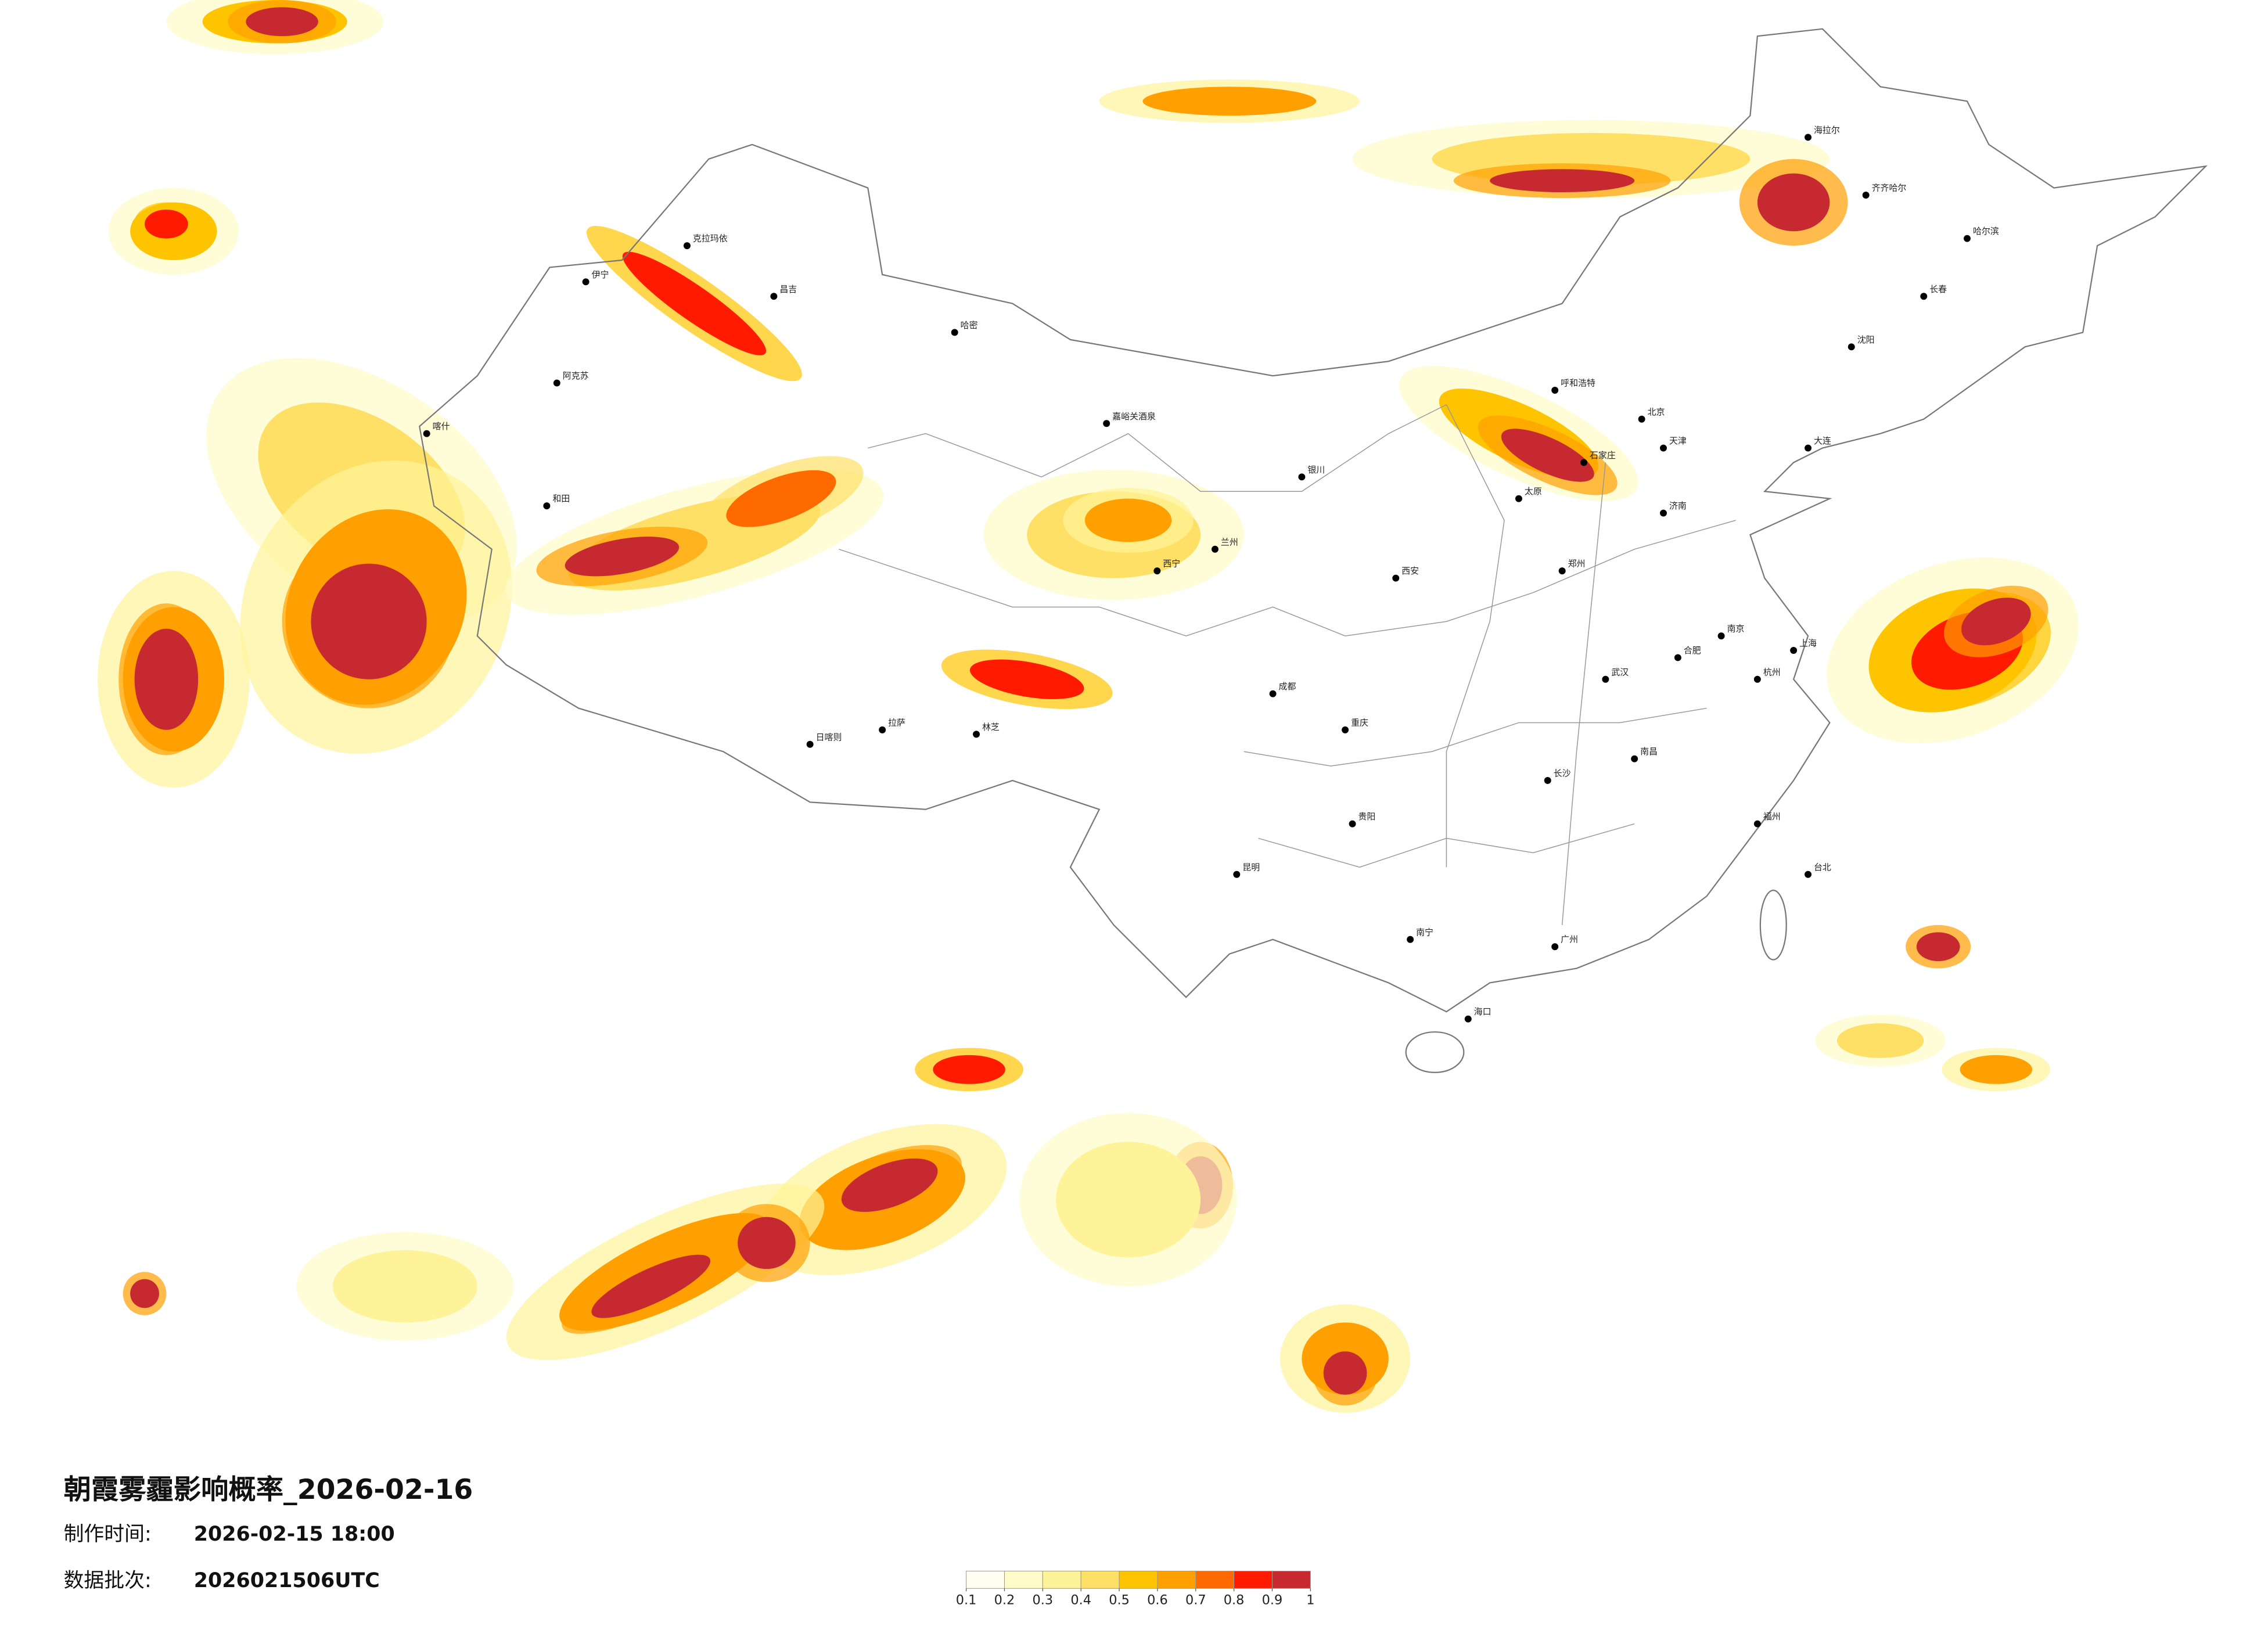  What do you see at coordinates (1004, 1600) in the screenshot?
I see `legend-tick-label: 0.2` at bounding box center [1004, 1600].